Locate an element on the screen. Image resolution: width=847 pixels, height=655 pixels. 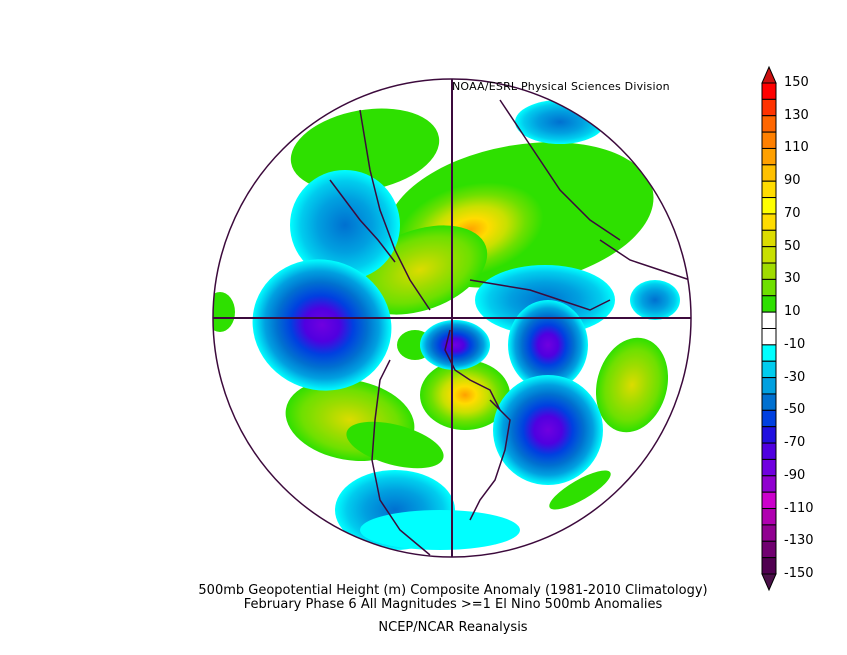
colorbar-tick-label: 130 is located at coordinates (796, 115).